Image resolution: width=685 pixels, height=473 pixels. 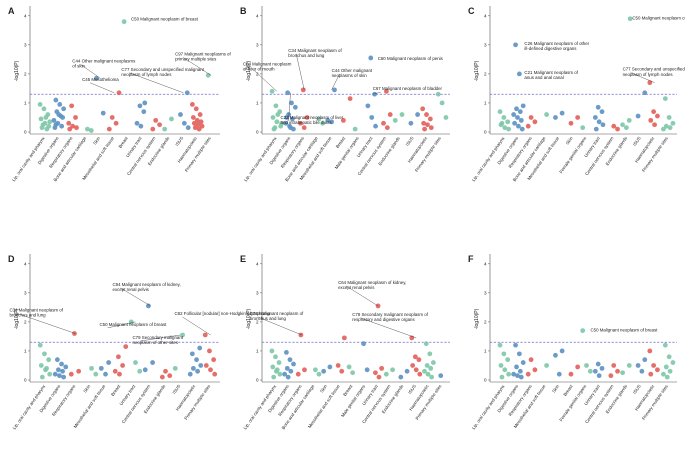 I want to click on panel-letter: F, so click(x=471, y=259).